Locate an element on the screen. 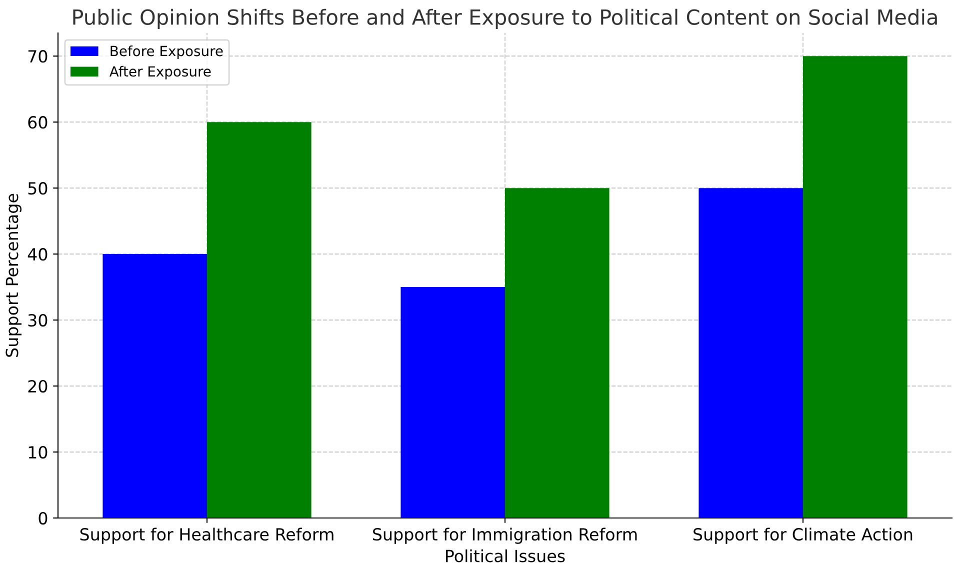 This screenshot has height=563, width=954. x-tick-label: Support for Climate Action is located at coordinates (803, 536).